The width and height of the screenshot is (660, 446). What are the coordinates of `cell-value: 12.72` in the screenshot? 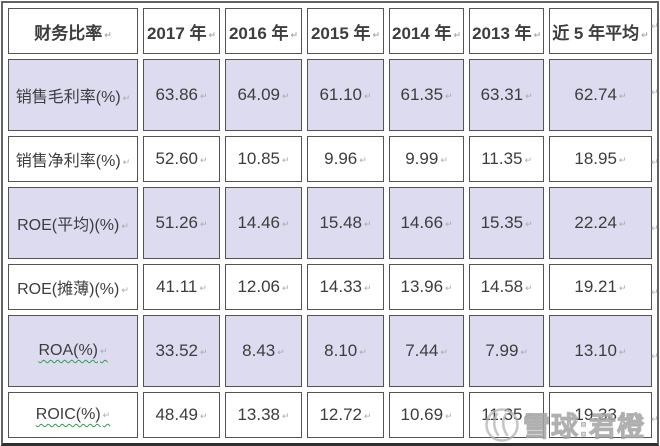 It's located at (345, 415).